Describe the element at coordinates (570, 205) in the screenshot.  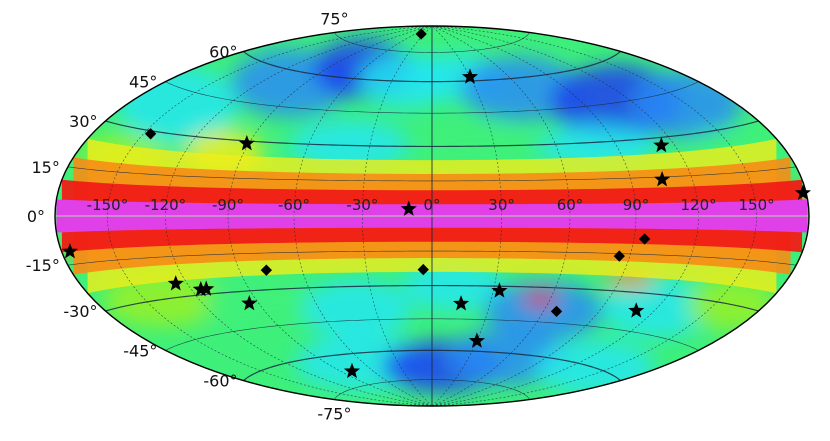
I see `longitude-label: 60°` at that location.